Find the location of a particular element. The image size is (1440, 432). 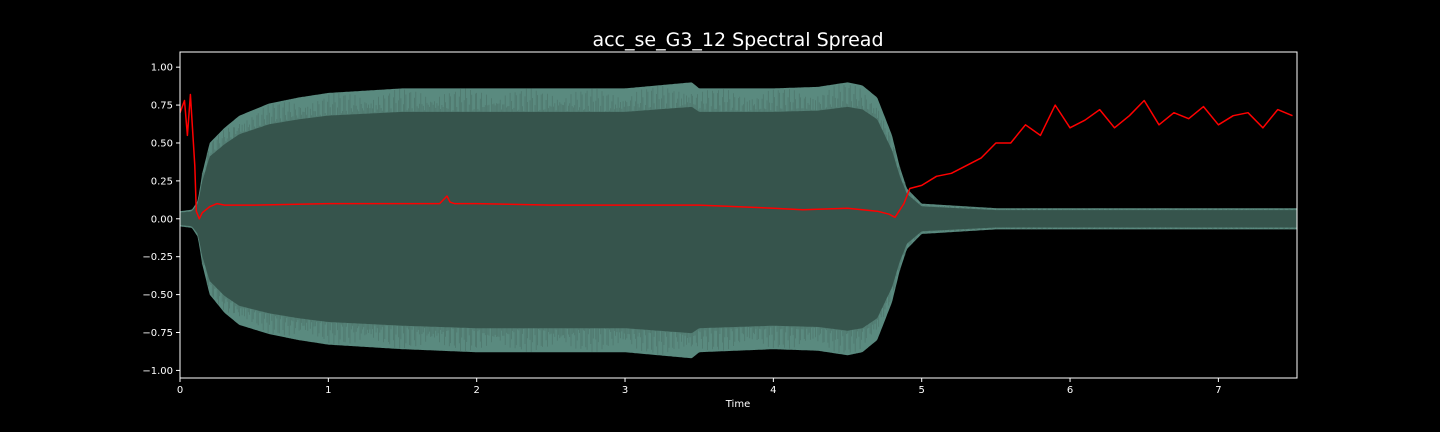

x-axis-label: Time is located at coordinates (737, 404).